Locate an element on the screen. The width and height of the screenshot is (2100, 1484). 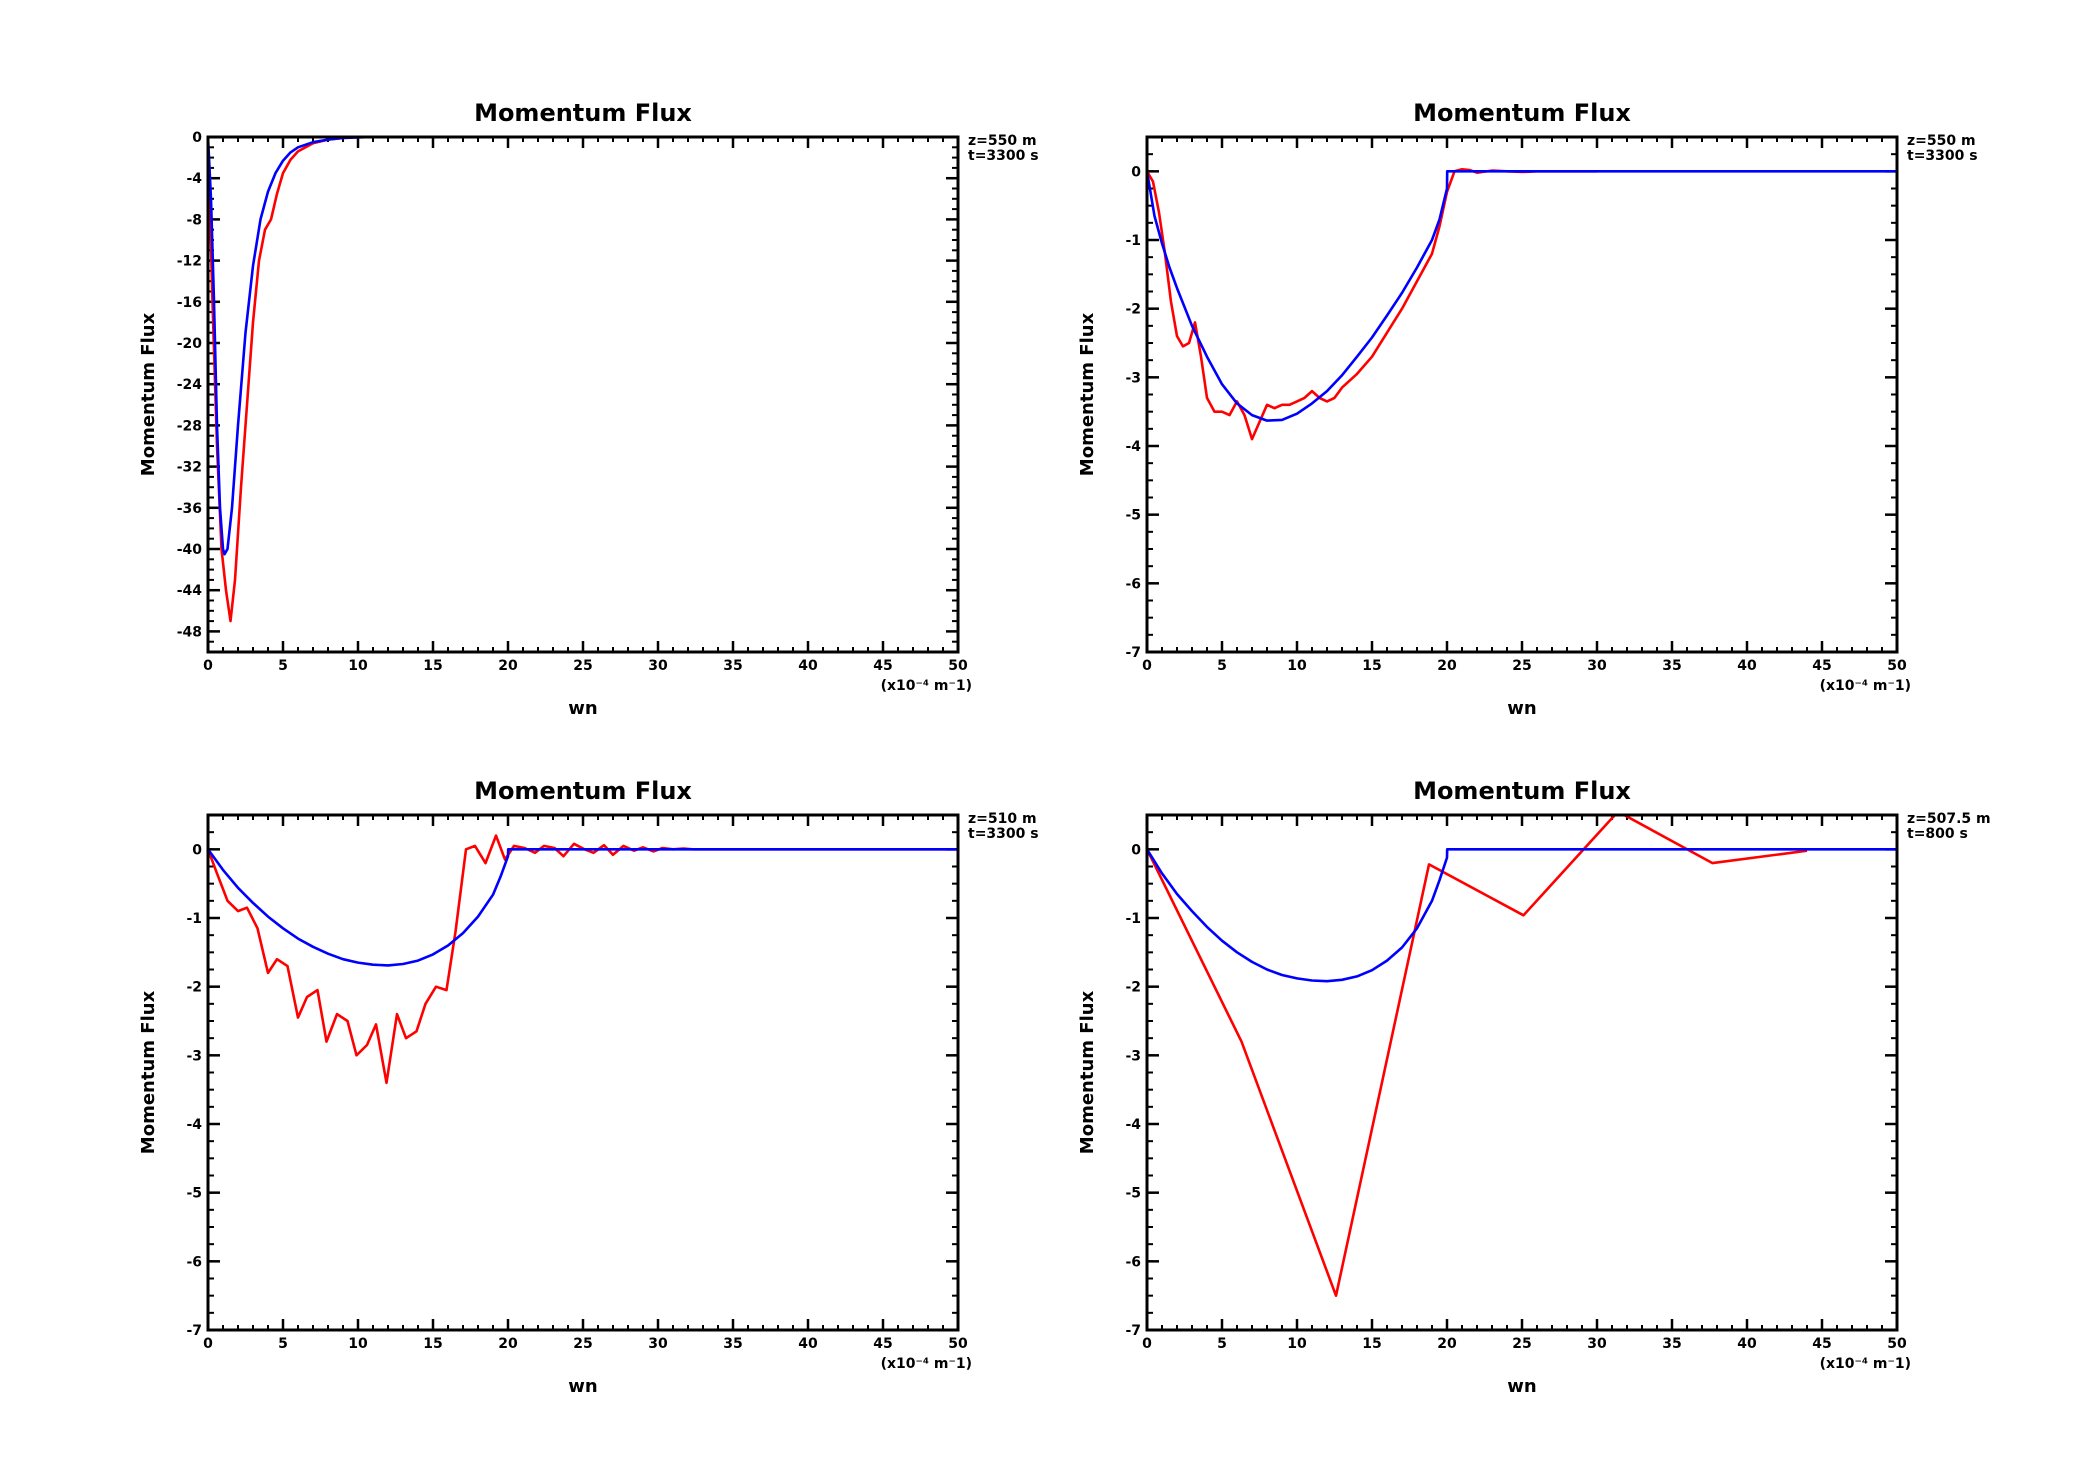
y-tick-label: -6 is located at coordinates (1133, 584).